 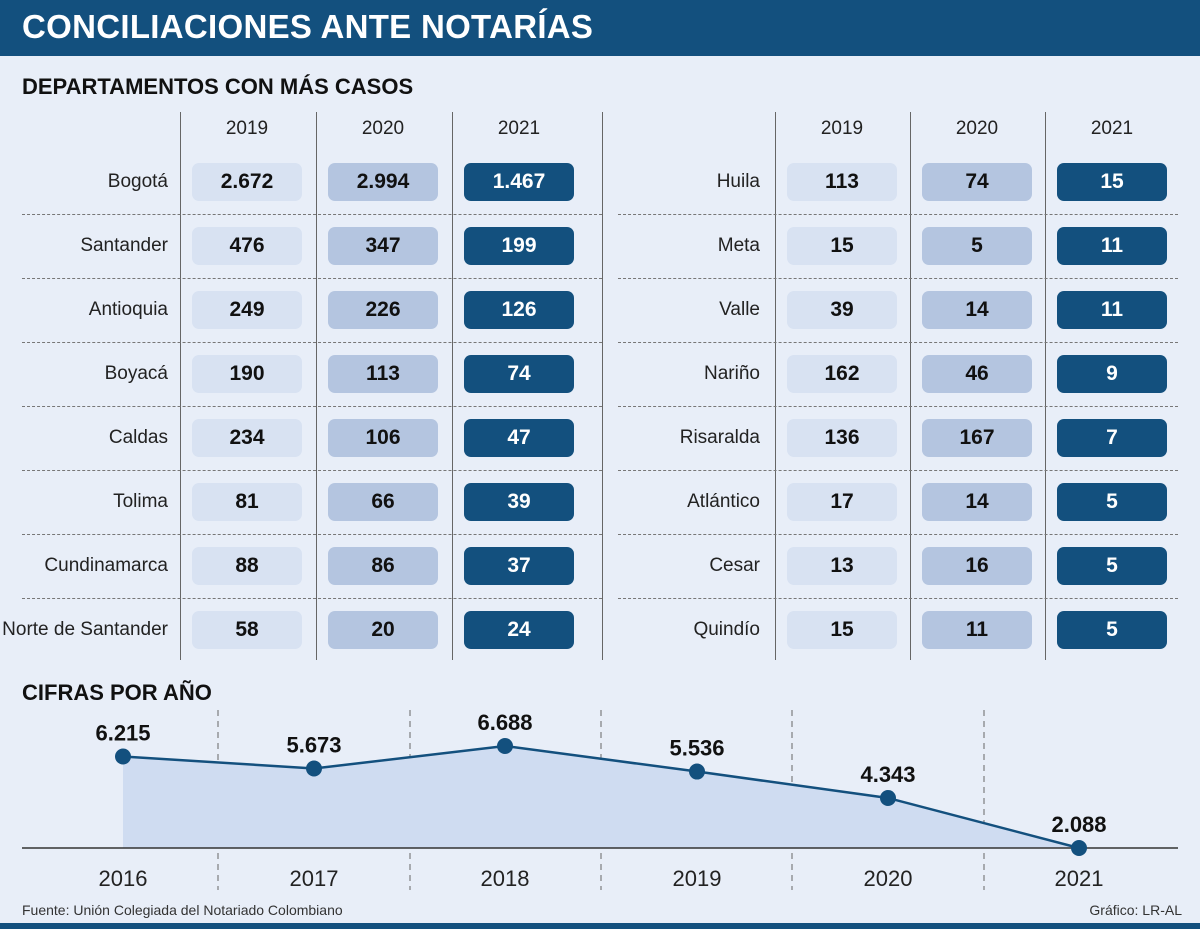 I want to click on value-cell-2019: 17, so click(x=842, y=502).